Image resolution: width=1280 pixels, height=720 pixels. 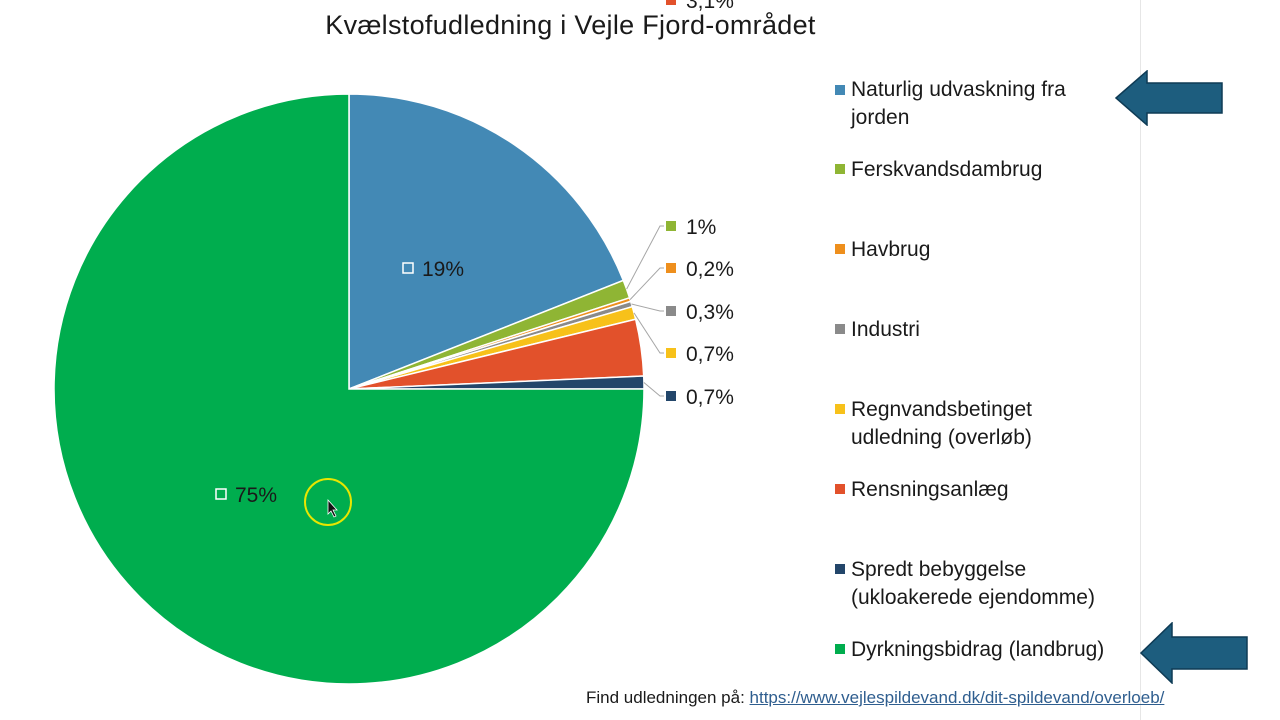 What do you see at coordinates (570, 25) in the screenshot?
I see `chart-title: Kvælstofudledning i Vejle Fjord-området` at bounding box center [570, 25].